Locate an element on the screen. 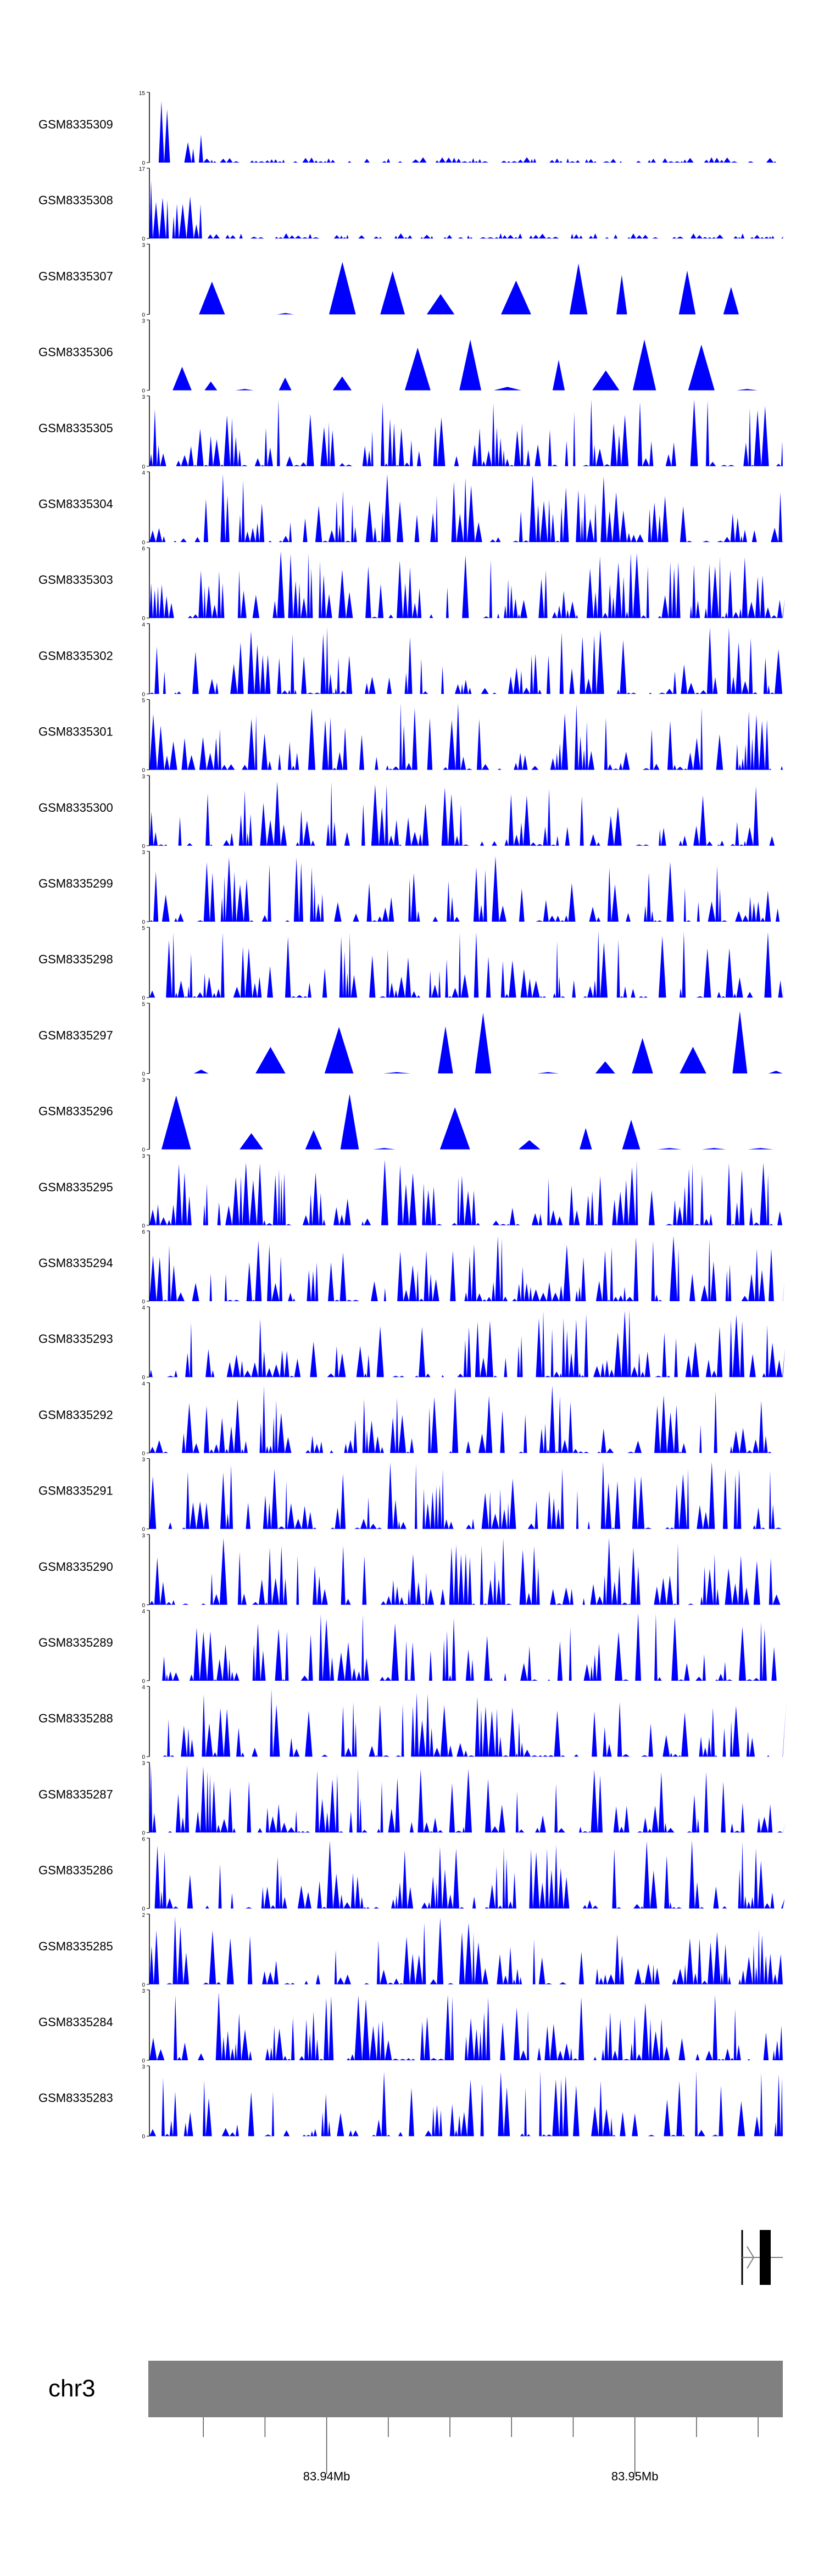 The height and width of the screenshot is (2576, 824). track-GSM8335284: 3 0 GSM8335284 is located at coordinates (411, 2026).